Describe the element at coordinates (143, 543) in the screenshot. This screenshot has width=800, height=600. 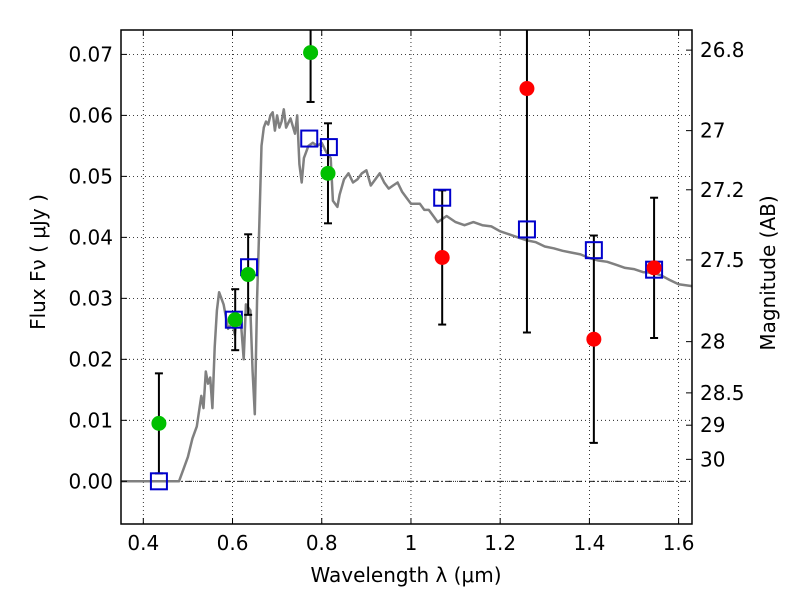
I see `x-tick-label: 0.4` at that location.